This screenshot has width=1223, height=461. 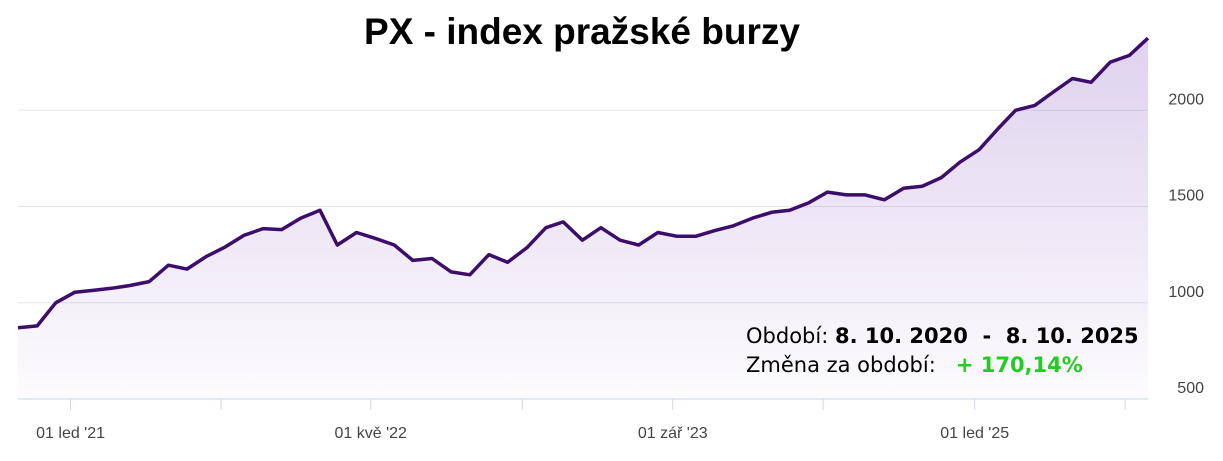 What do you see at coordinates (1190, 388) in the screenshot?
I see `y-tick-label: 500` at bounding box center [1190, 388].